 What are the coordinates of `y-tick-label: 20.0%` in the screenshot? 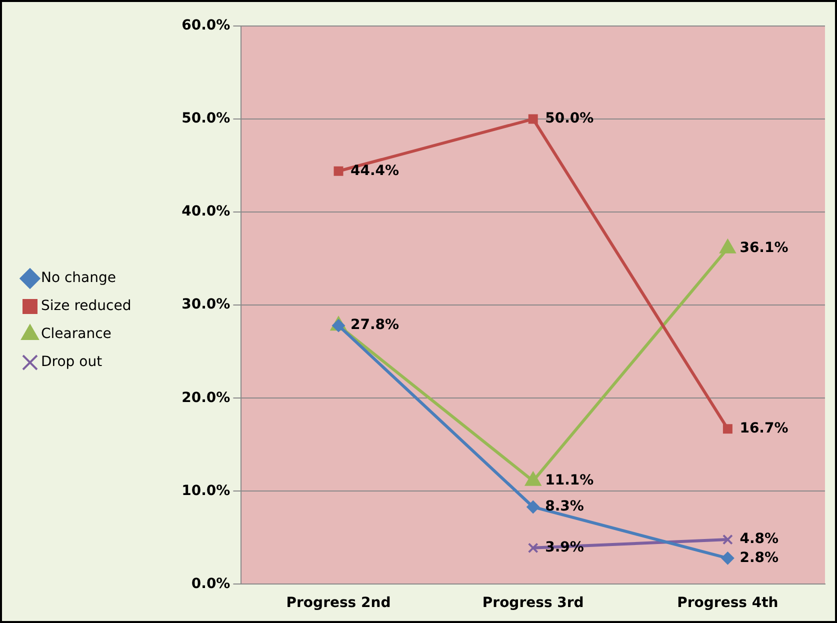 It's located at (206, 398).